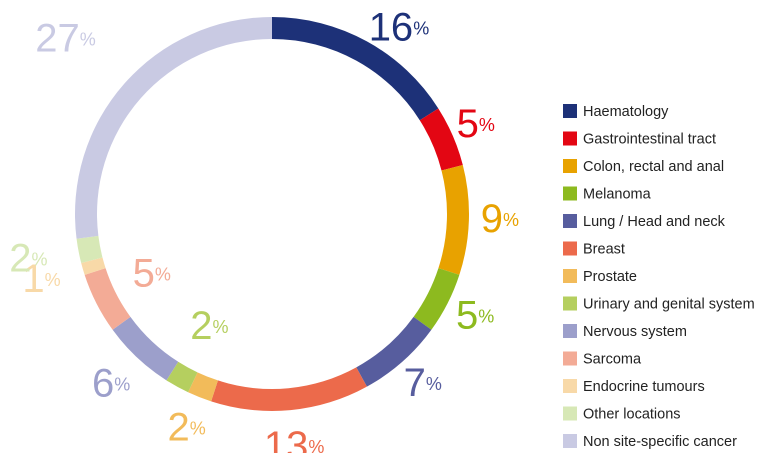 This screenshot has height=453, width=784. What do you see at coordinates (111, 383) in the screenshot?
I see `value-label: 6%` at bounding box center [111, 383].